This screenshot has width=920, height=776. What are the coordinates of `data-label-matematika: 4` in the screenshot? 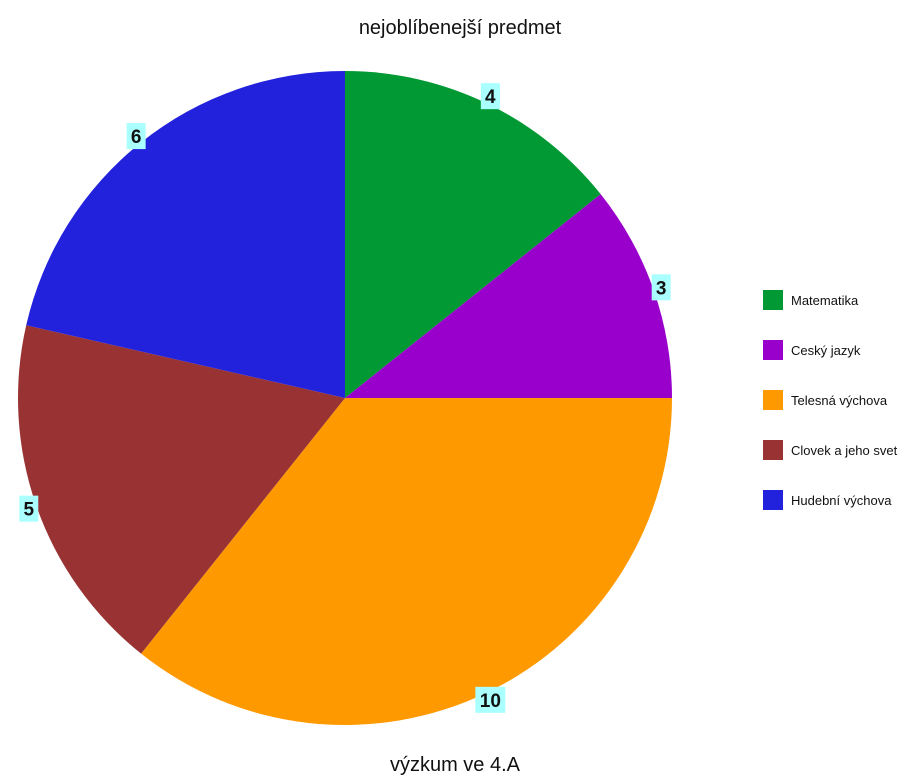 It's located at (490, 97).